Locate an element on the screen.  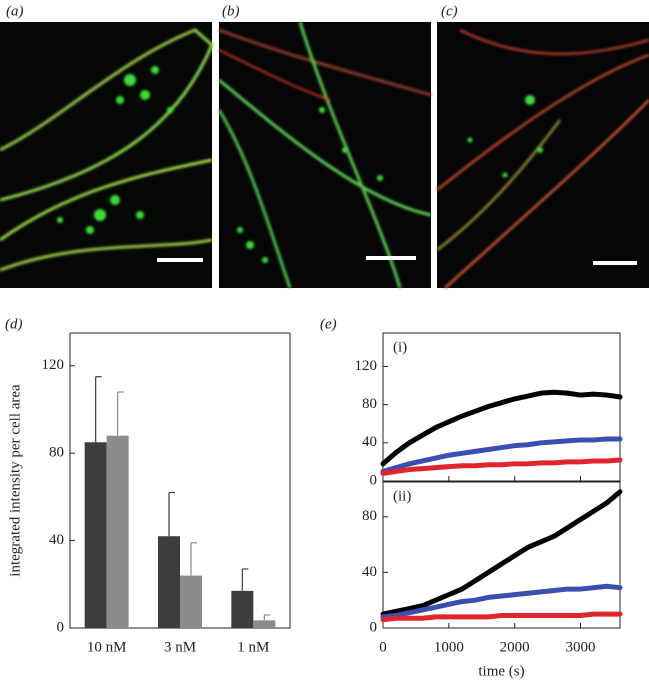
panel-label: (e) is located at coordinates (328, 324).